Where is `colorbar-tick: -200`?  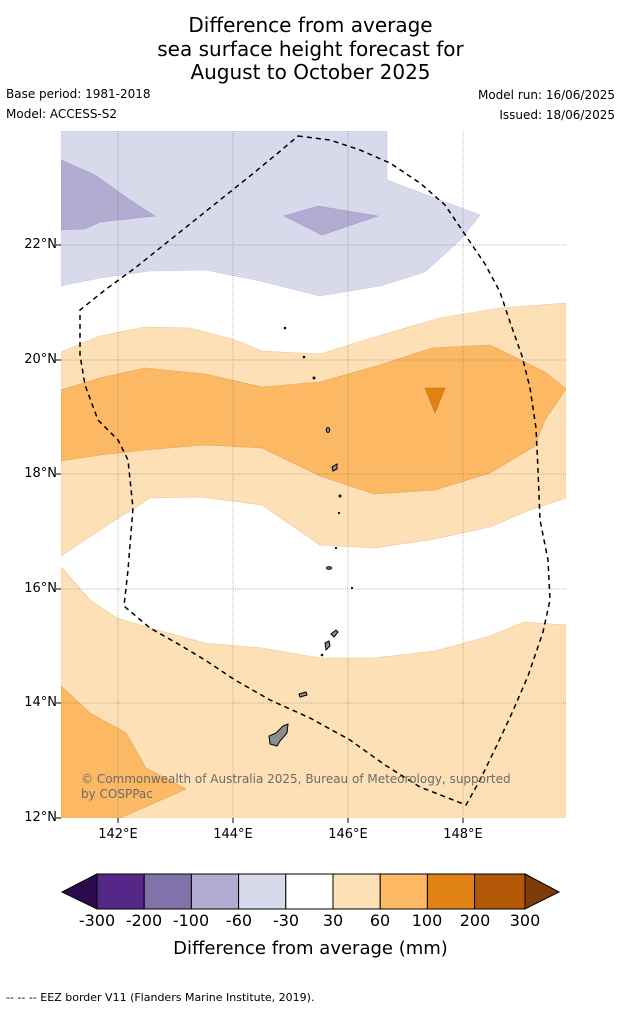 colorbar-tick: -200 is located at coordinates (144, 920).